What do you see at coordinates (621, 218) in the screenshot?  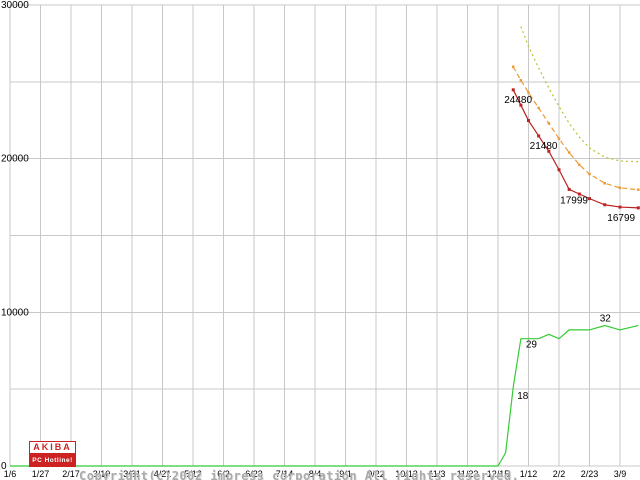 I see `data-label: 16799` at bounding box center [621, 218].